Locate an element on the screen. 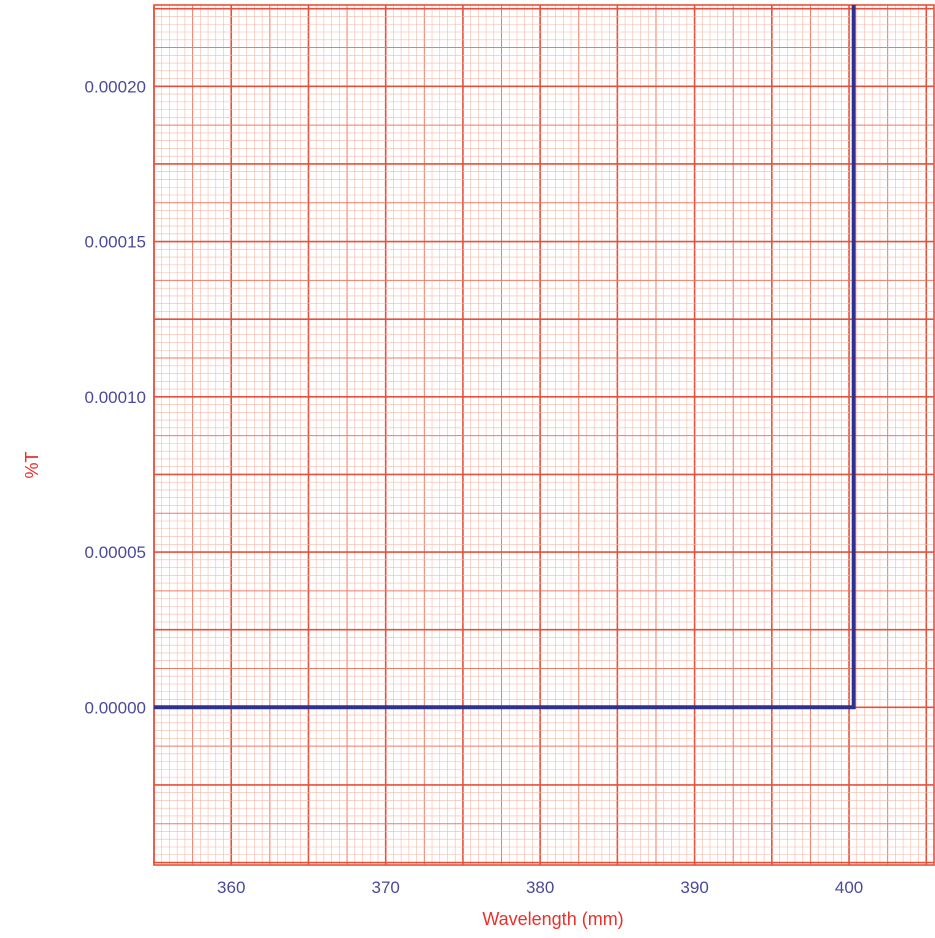  y-tick-label: 0.00005 is located at coordinates (115, 552).